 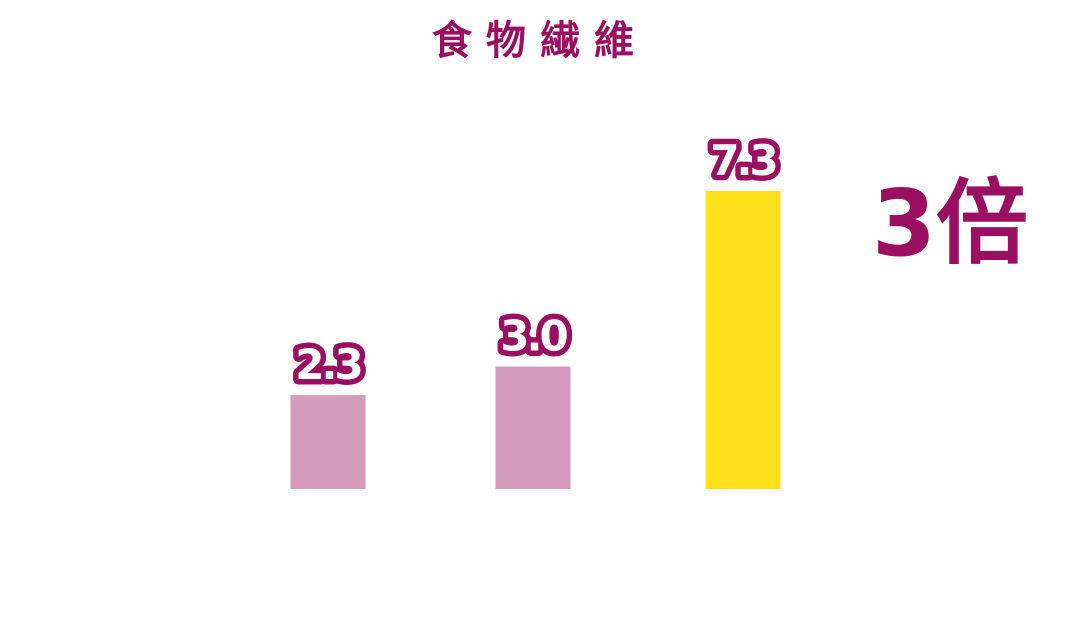 What do you see at coordinates (540, 41) in the screenshot?
I see `chart-title: 食物繊維` at bounding box center [540, 41].